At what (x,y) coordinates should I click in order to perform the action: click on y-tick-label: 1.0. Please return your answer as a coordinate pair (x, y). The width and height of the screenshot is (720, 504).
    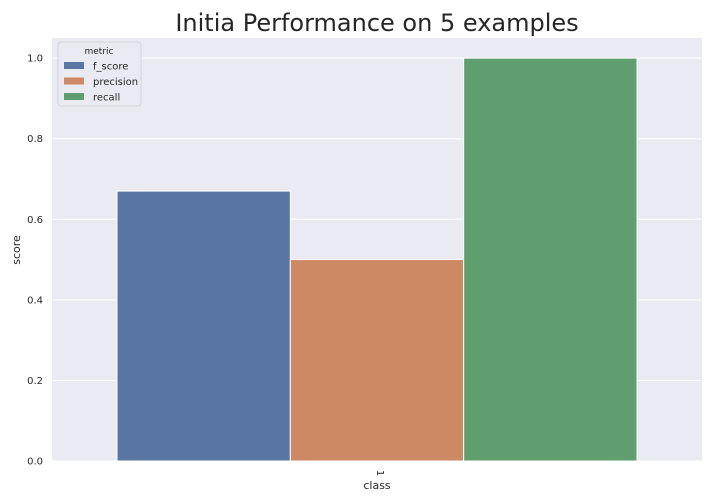
    Looking at the image, I should click on (35, 59).